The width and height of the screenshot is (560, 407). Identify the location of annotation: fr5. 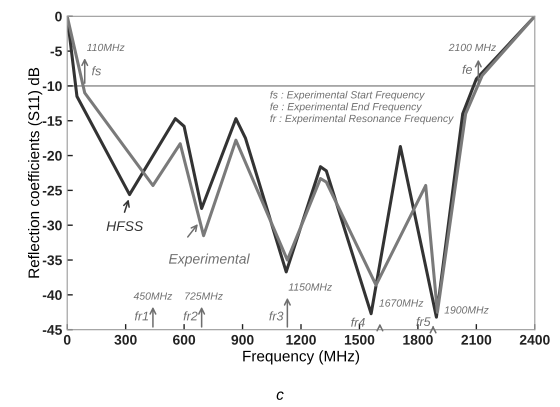
(423, 321).